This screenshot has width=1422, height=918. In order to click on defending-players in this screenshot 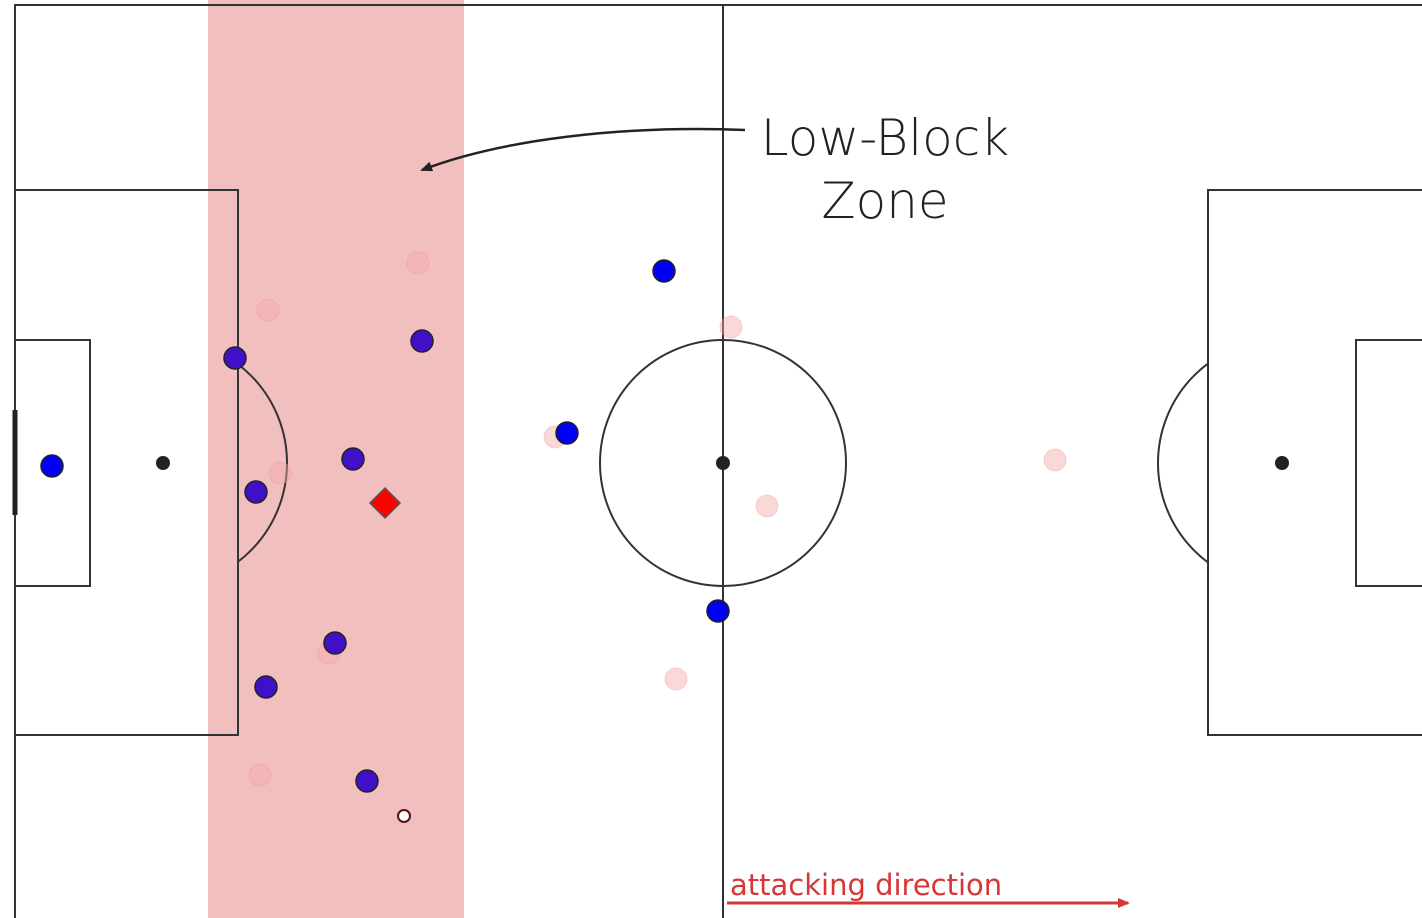, I will do `click(328, 561)`.